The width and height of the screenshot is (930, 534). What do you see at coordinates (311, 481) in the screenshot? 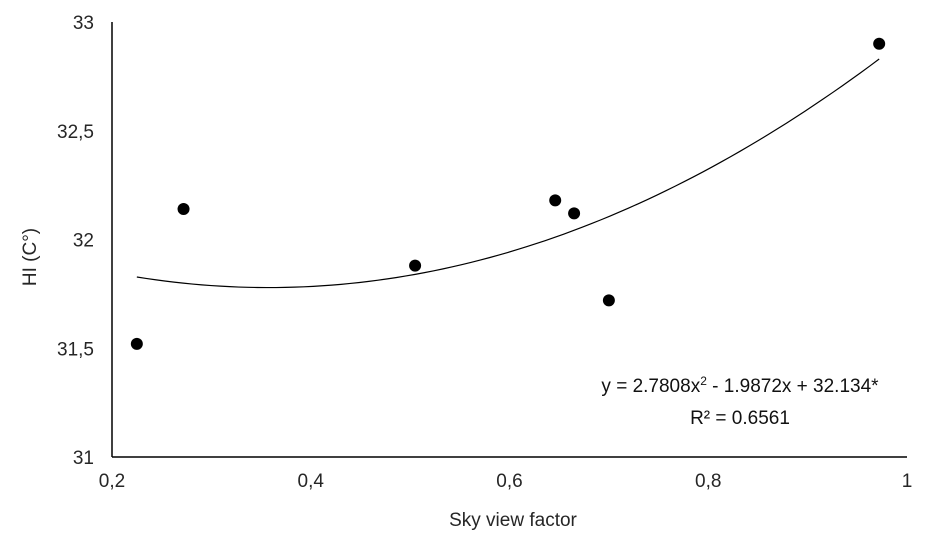
I see `x-tick-label: 0,4` at bounding box center [311, 481].